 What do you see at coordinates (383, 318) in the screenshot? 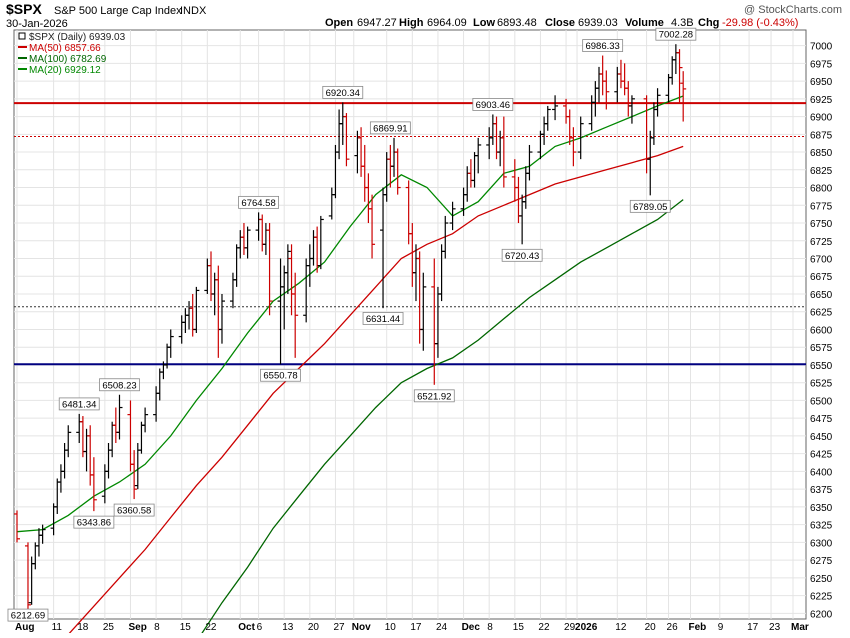
I see `price-annotation: 6631.44` at bounding box center [383, 318].